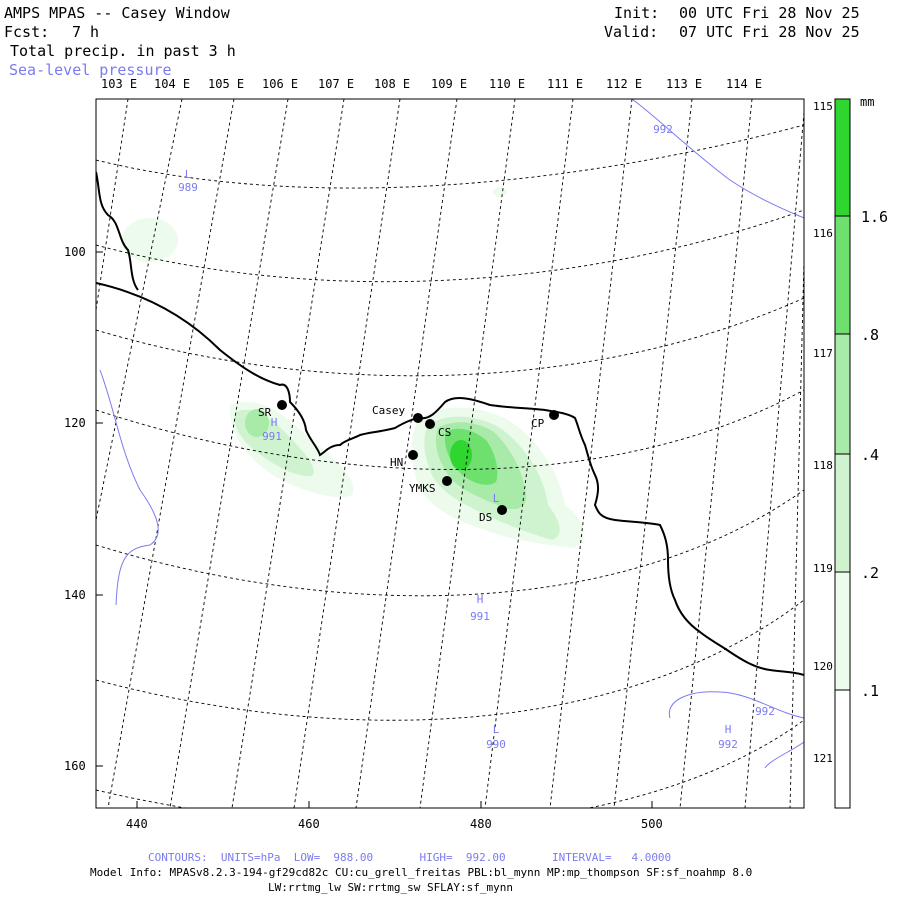  What do you see at coordinates (565, 84) in the screenshot?
I see `lon-label-111: 111 E` at bounding box center [565, 84].